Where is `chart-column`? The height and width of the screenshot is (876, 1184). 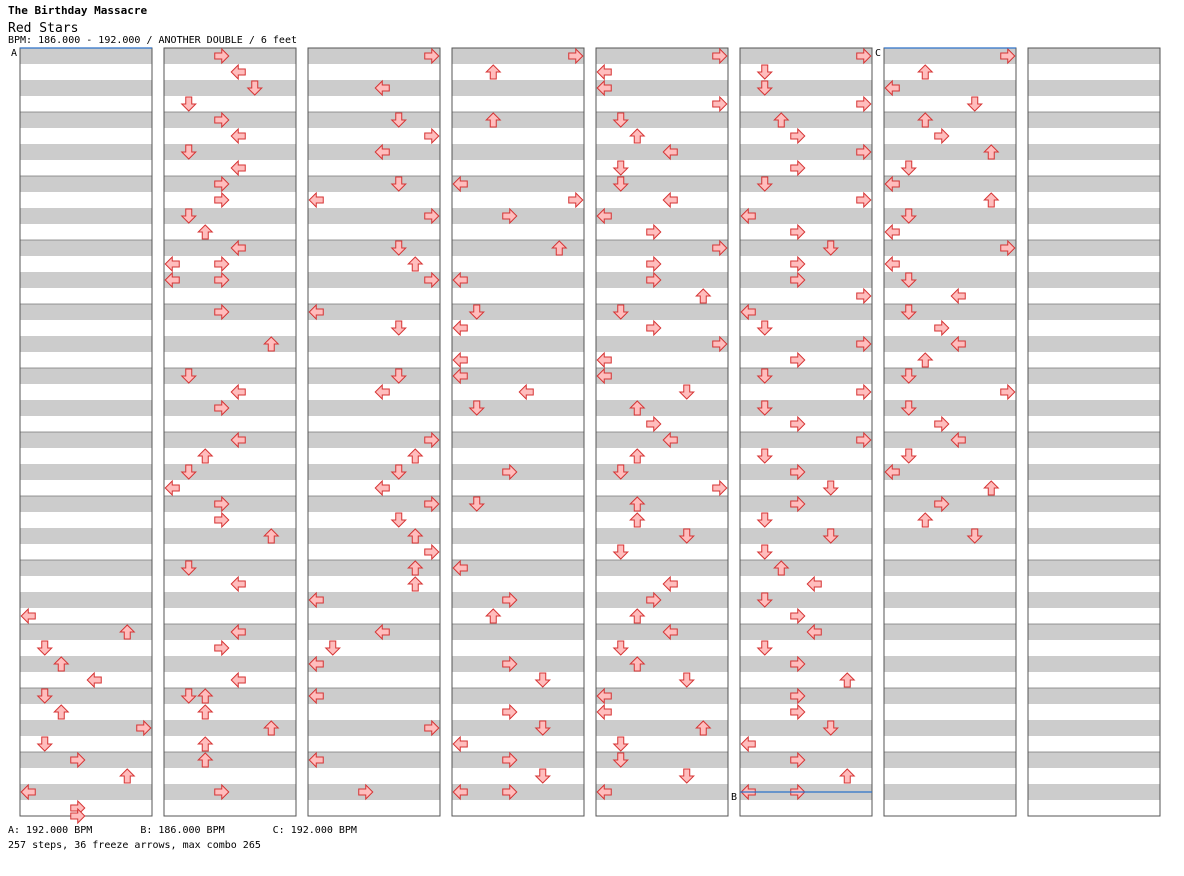 chart-column is located at coordinates (1094, 432).